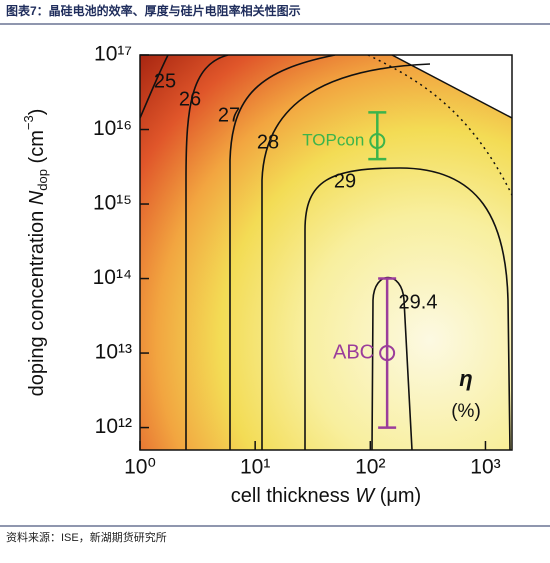 Image resolution: width=550 pixels, height=563 pixels. I want to click on y-tick-label: 10¹⁶, so click(112, 128).